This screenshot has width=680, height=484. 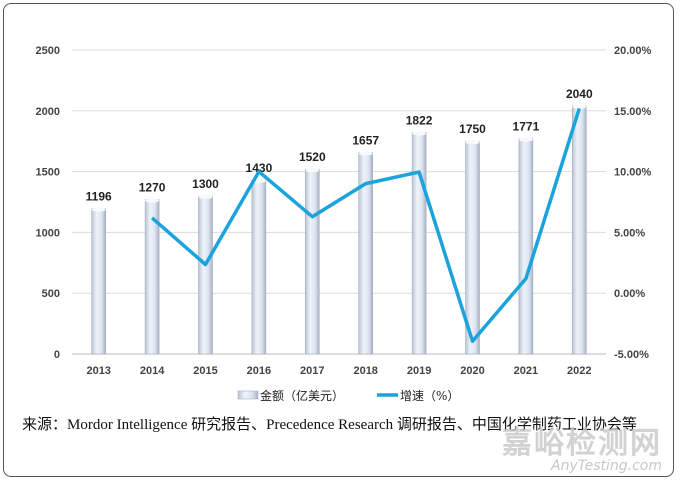 I want to click on bar-data-label: 1750, so click(x=472, y=129).